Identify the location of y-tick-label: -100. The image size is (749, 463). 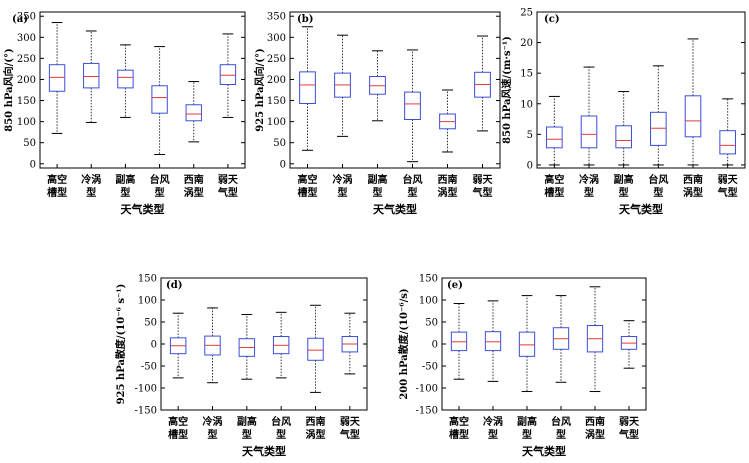
(146, 389).